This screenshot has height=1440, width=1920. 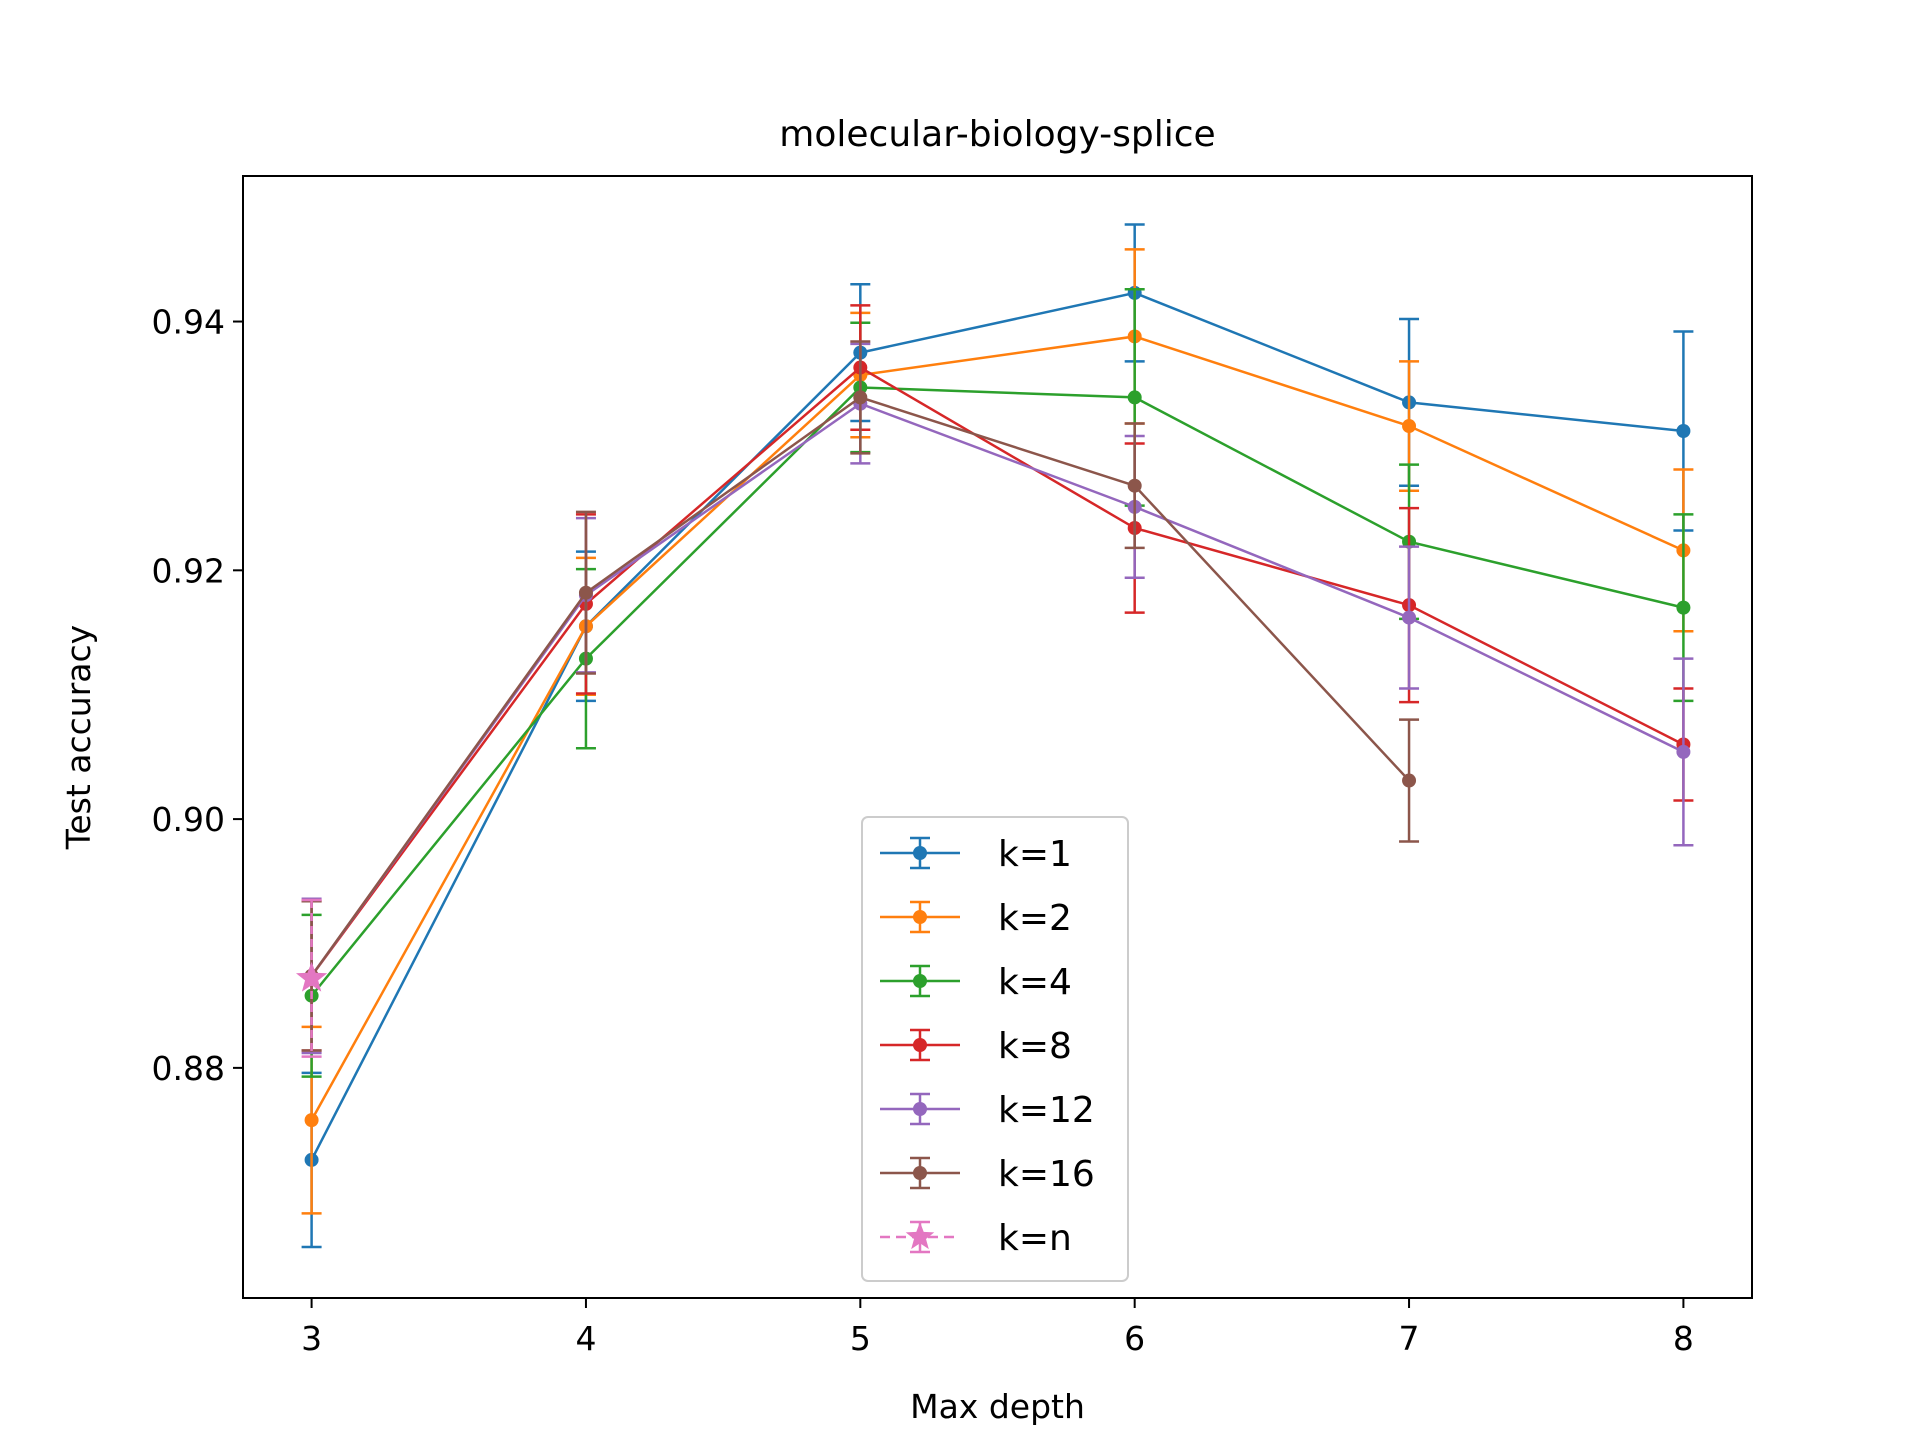 What do you see at coordinates (1409, 1338) in the screenshot?
I see `x-tick-label: 7` at bounding box center [1409, 1338].